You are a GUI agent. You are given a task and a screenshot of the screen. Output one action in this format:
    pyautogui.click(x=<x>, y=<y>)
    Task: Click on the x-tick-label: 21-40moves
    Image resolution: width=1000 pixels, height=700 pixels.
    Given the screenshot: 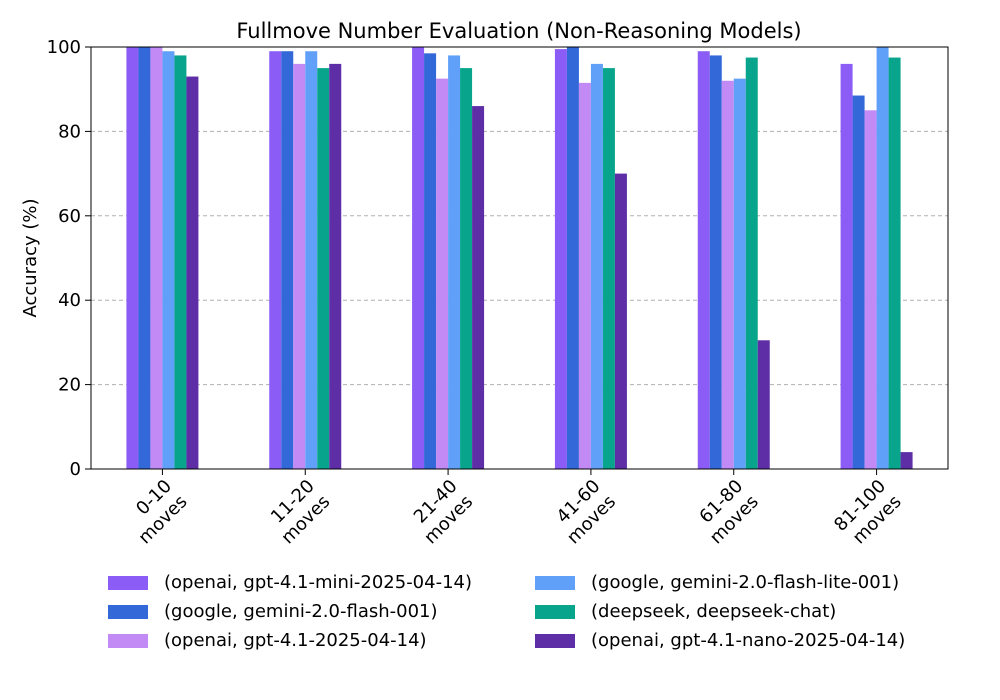 What is the action you would take?
    pyautogui.click(x=441, y=512)
    